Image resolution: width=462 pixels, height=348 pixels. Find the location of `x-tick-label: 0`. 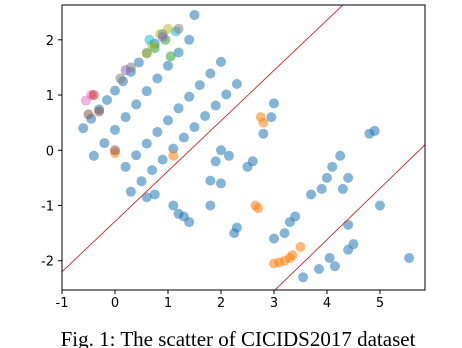

x-tick-label: 0 is located at coordinates (115, 303).